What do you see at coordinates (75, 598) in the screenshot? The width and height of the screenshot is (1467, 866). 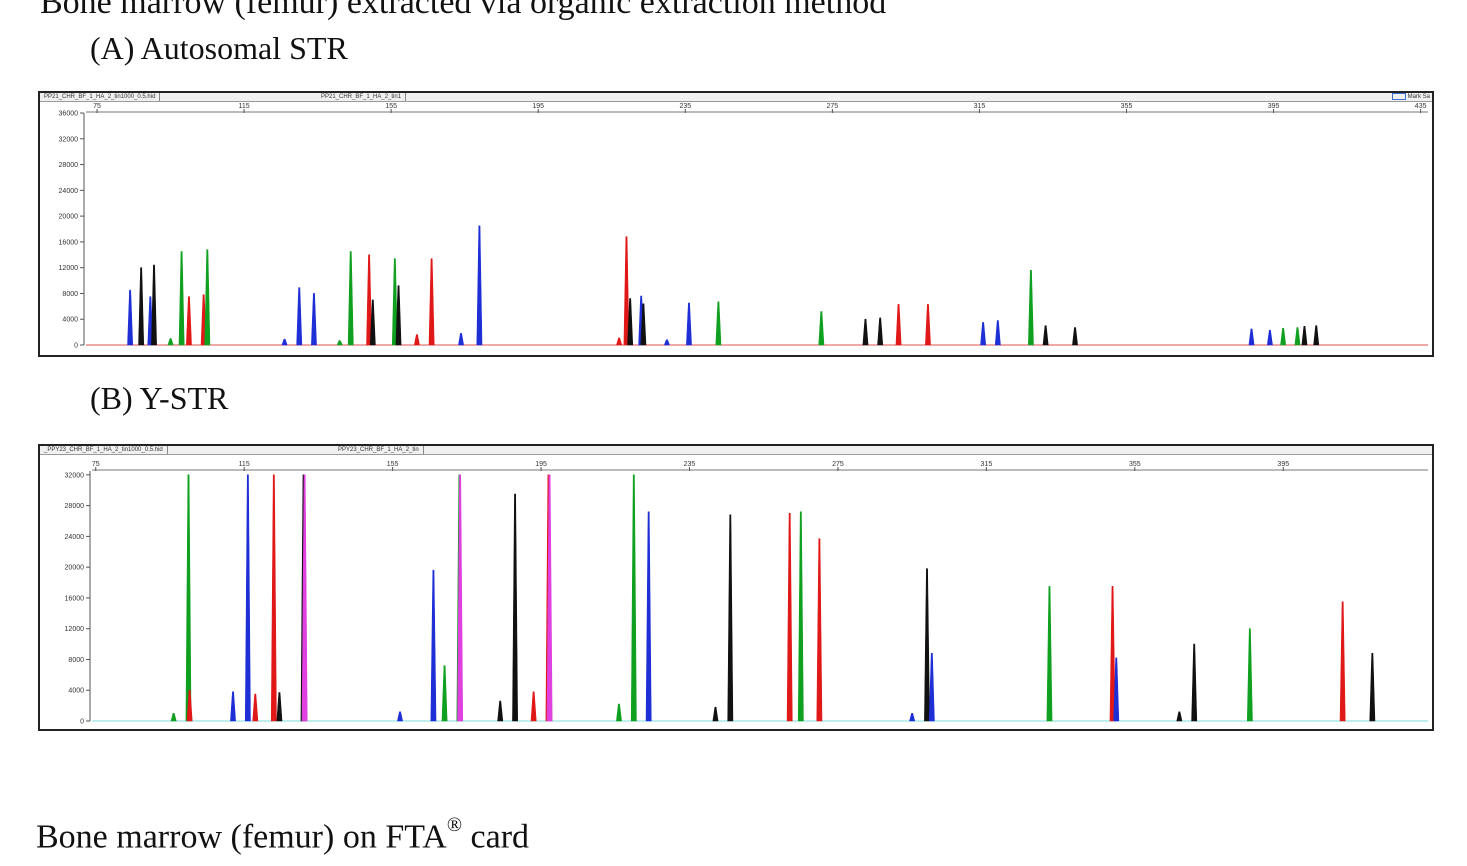 I see `y-tick-label: 16000` at bounding box center [75, 598].